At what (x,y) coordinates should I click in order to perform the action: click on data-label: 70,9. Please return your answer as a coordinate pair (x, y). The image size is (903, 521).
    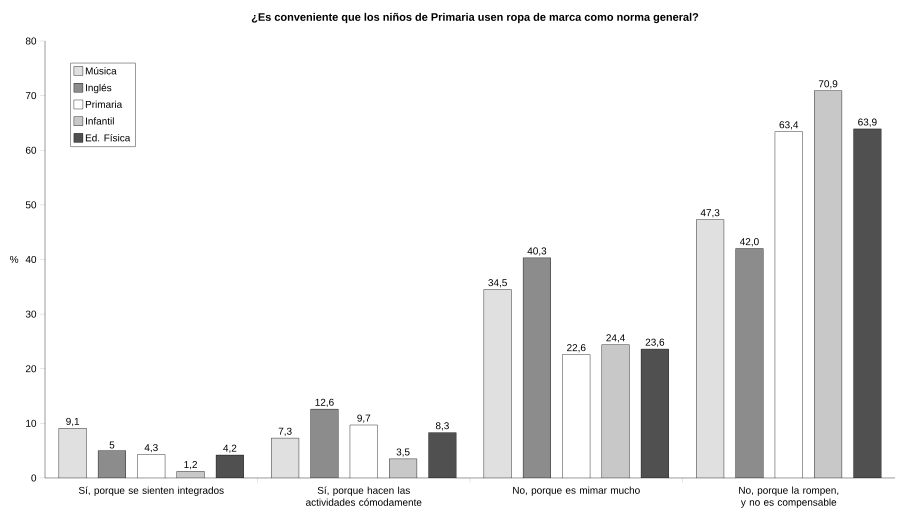
    Looking at the image, I should click on (828, 84).